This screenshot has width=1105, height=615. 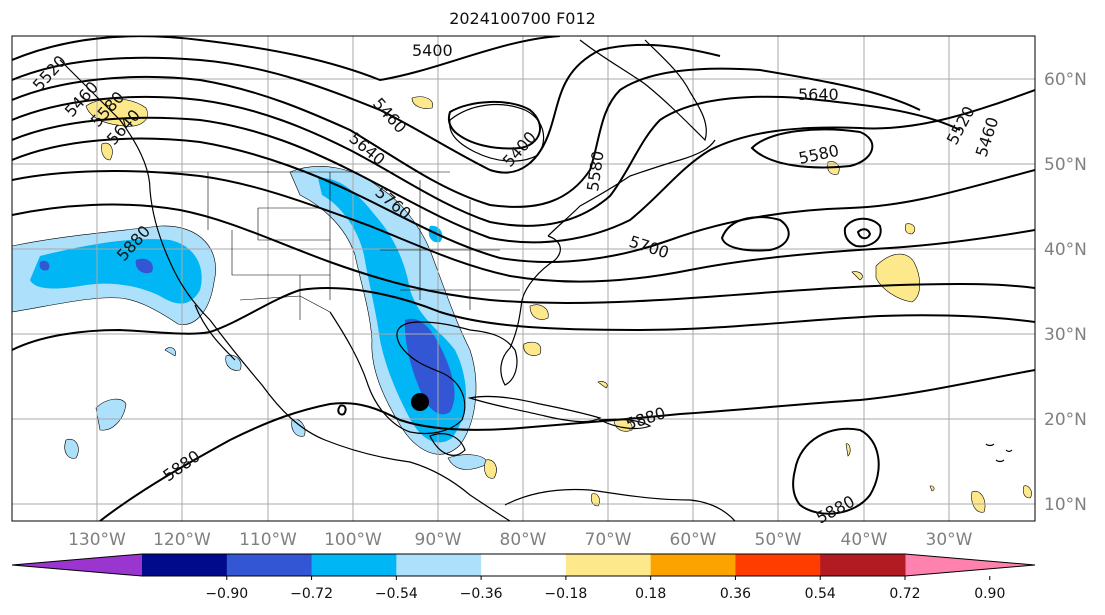 What do you see at coordinates (247, 336) in the screenshot?
I see `shading-royal-blue` at bounding box center [247, 336].